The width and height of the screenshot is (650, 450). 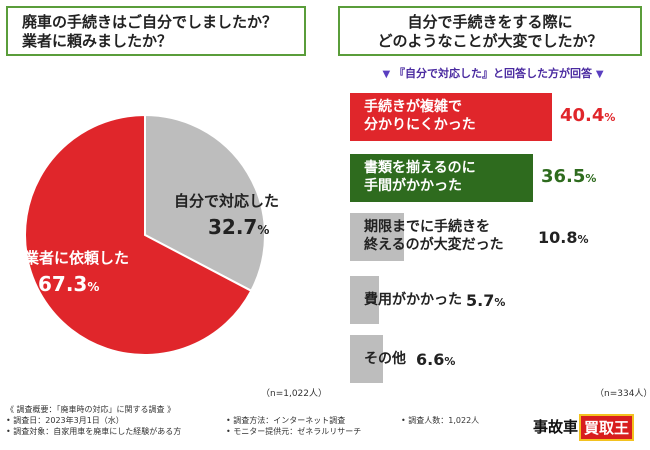 What do you see at coordinates (569, 176) in the screenshot?
I see `bar-value-1: 36.5%` at bounding box center [569, 176].